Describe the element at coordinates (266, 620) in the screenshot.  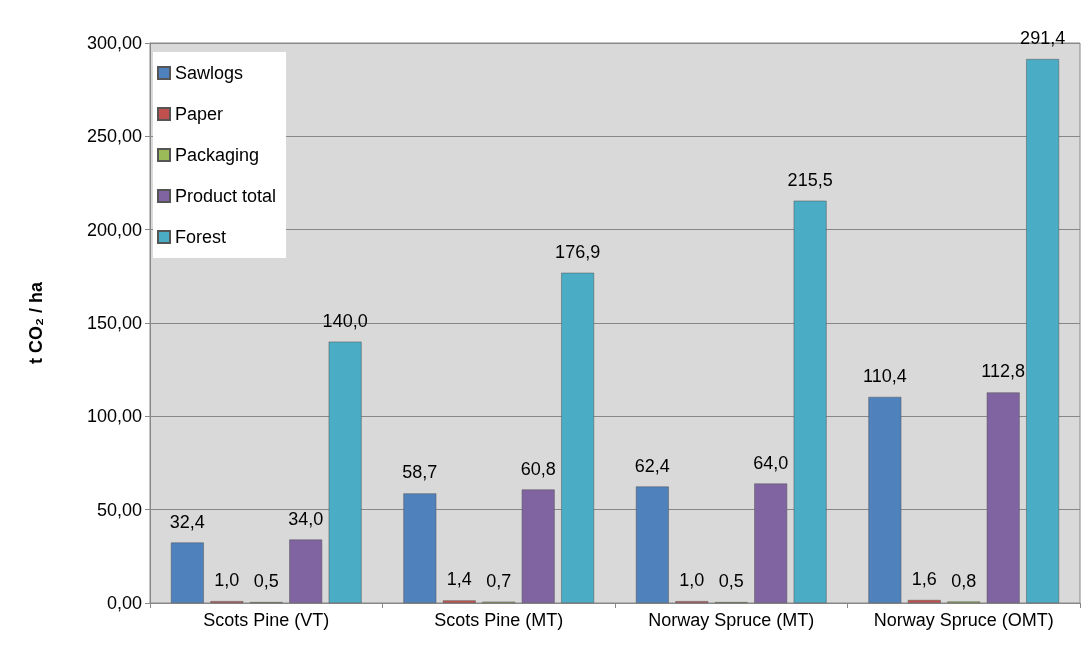
I see `x-tick-label: Scots Pine (VT)` at that location.